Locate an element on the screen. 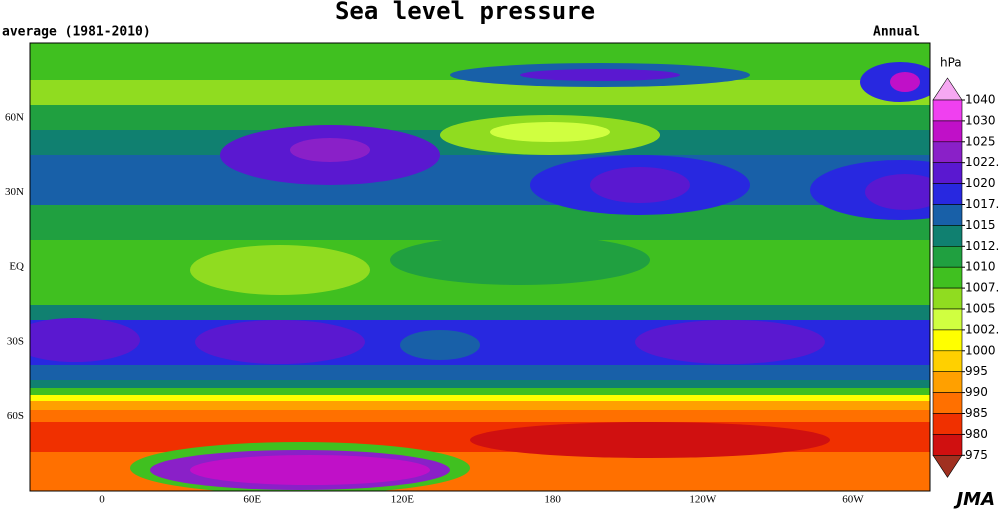 This screenshot has width=1000, height=510. legend-arrow-bottom is located at coordinates (947, 466).